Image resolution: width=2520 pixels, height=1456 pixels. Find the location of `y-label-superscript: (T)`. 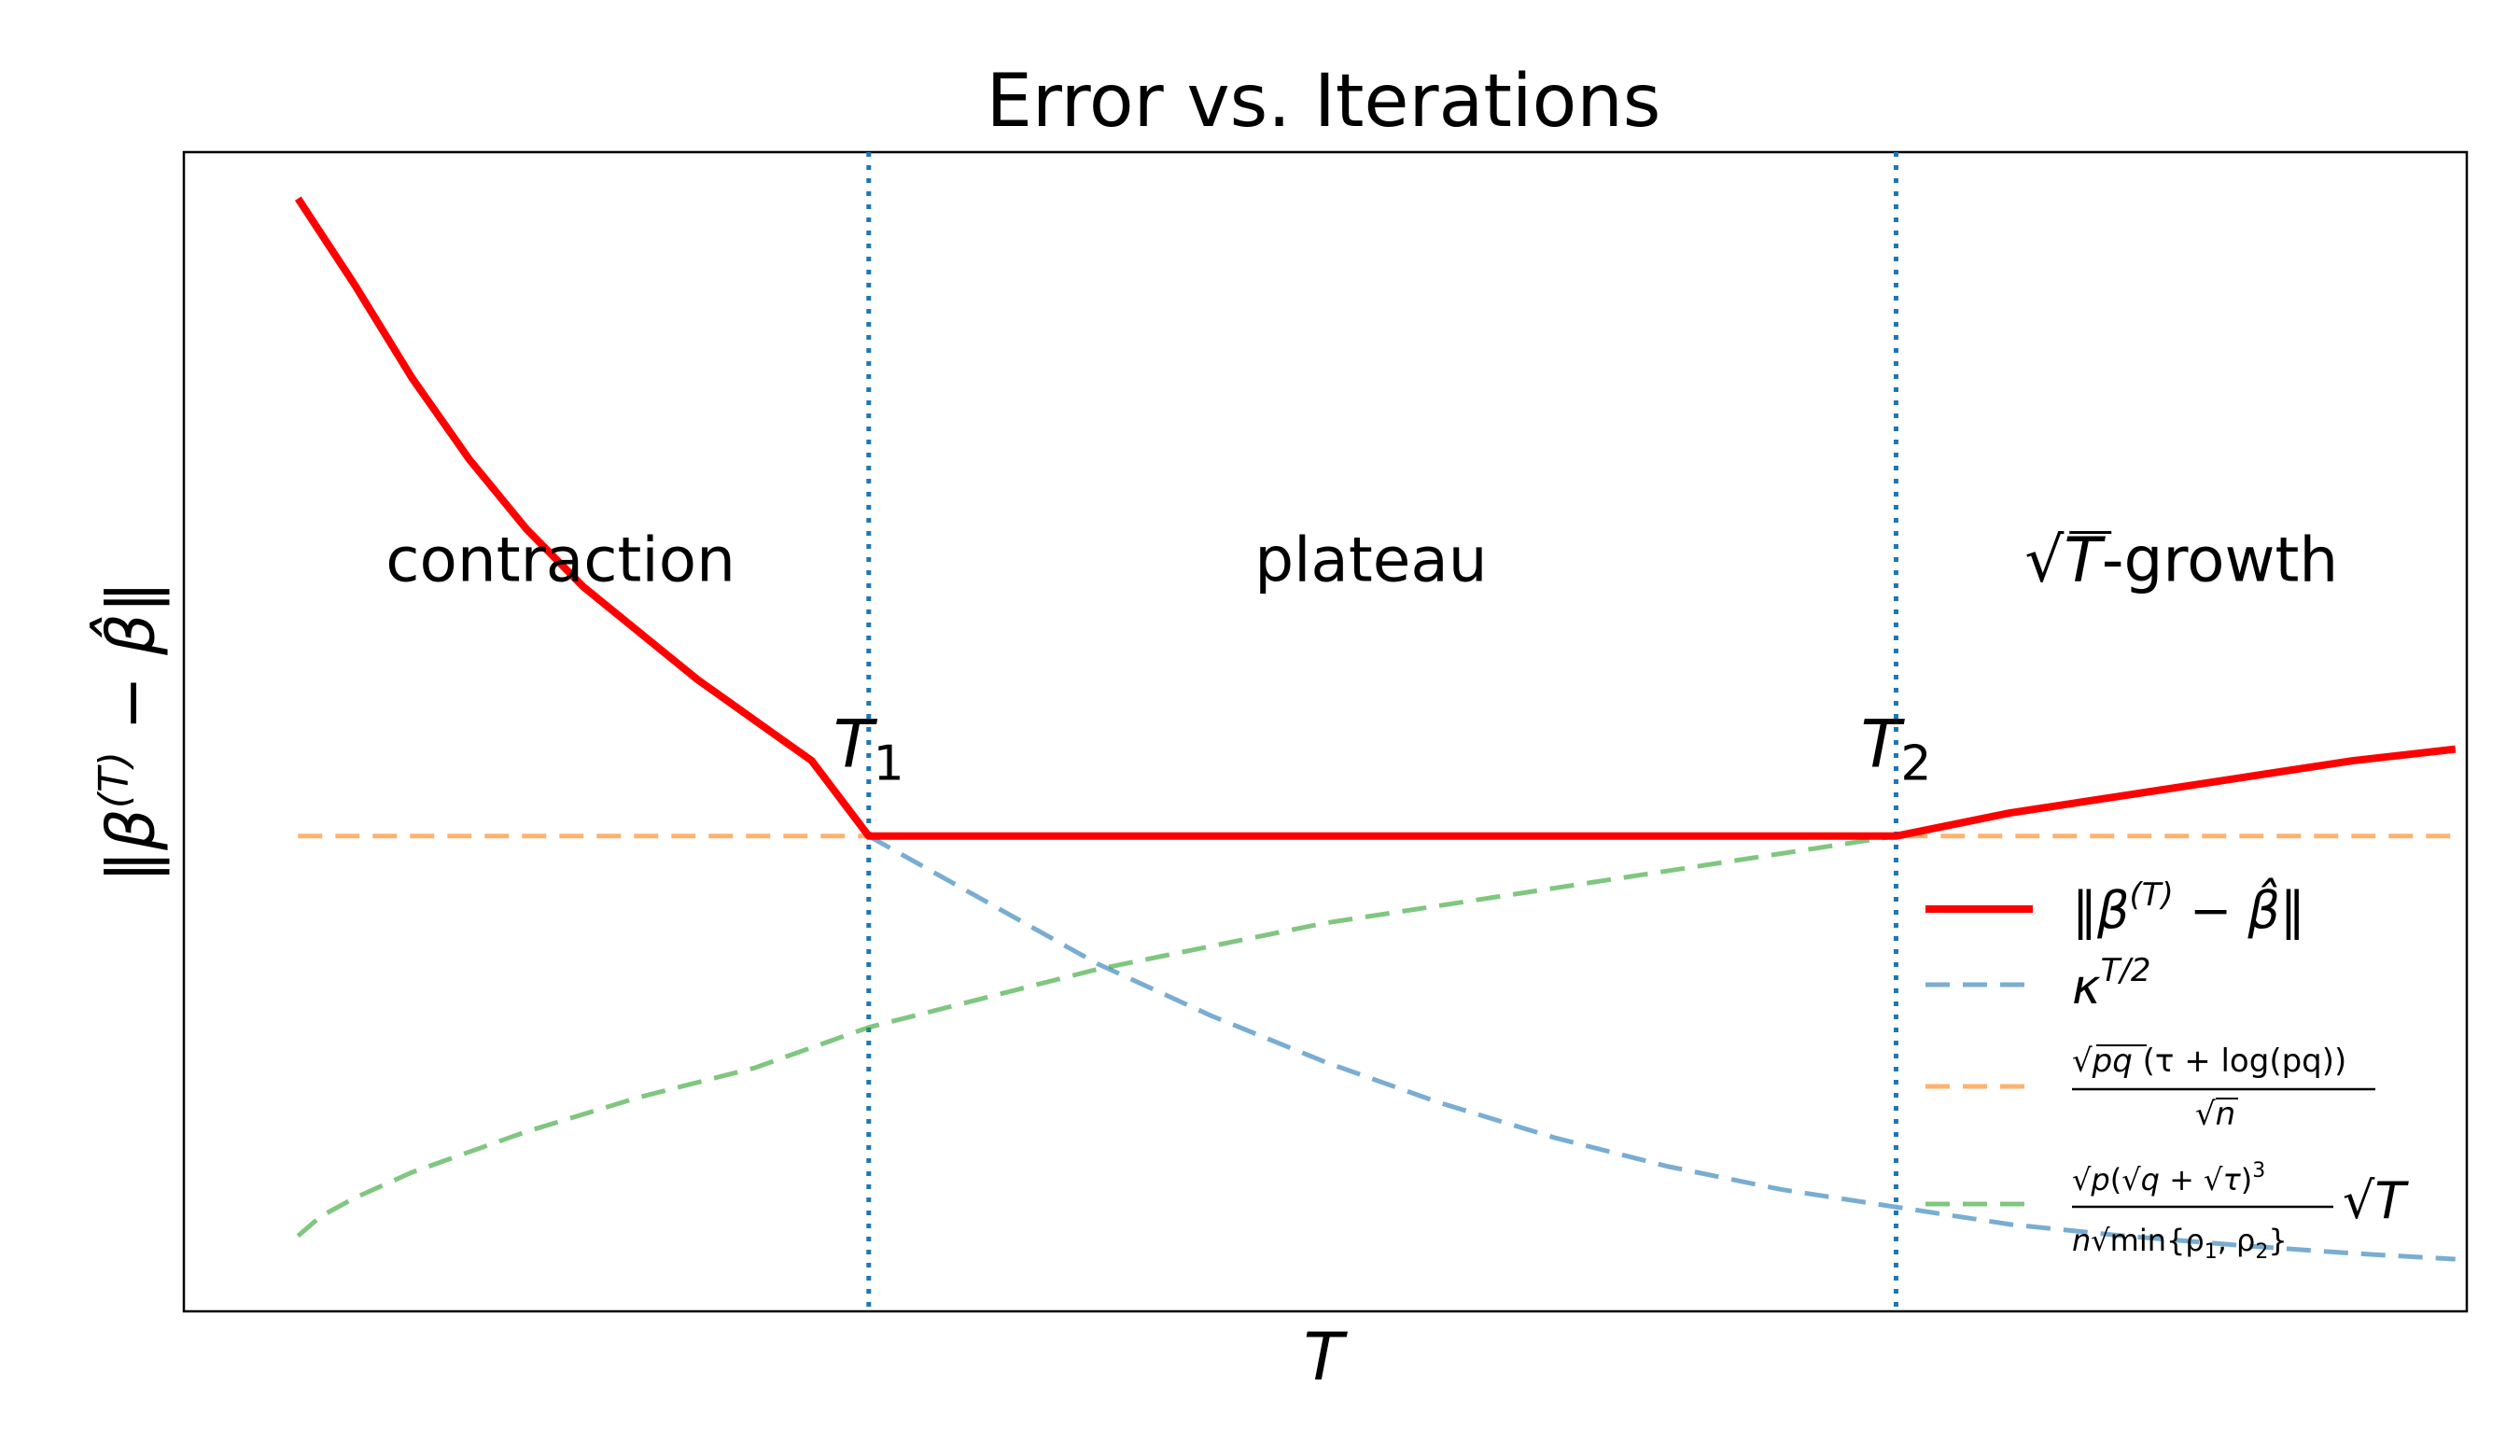

y-label-superscript: (T) is located at coordinates (114, 779).